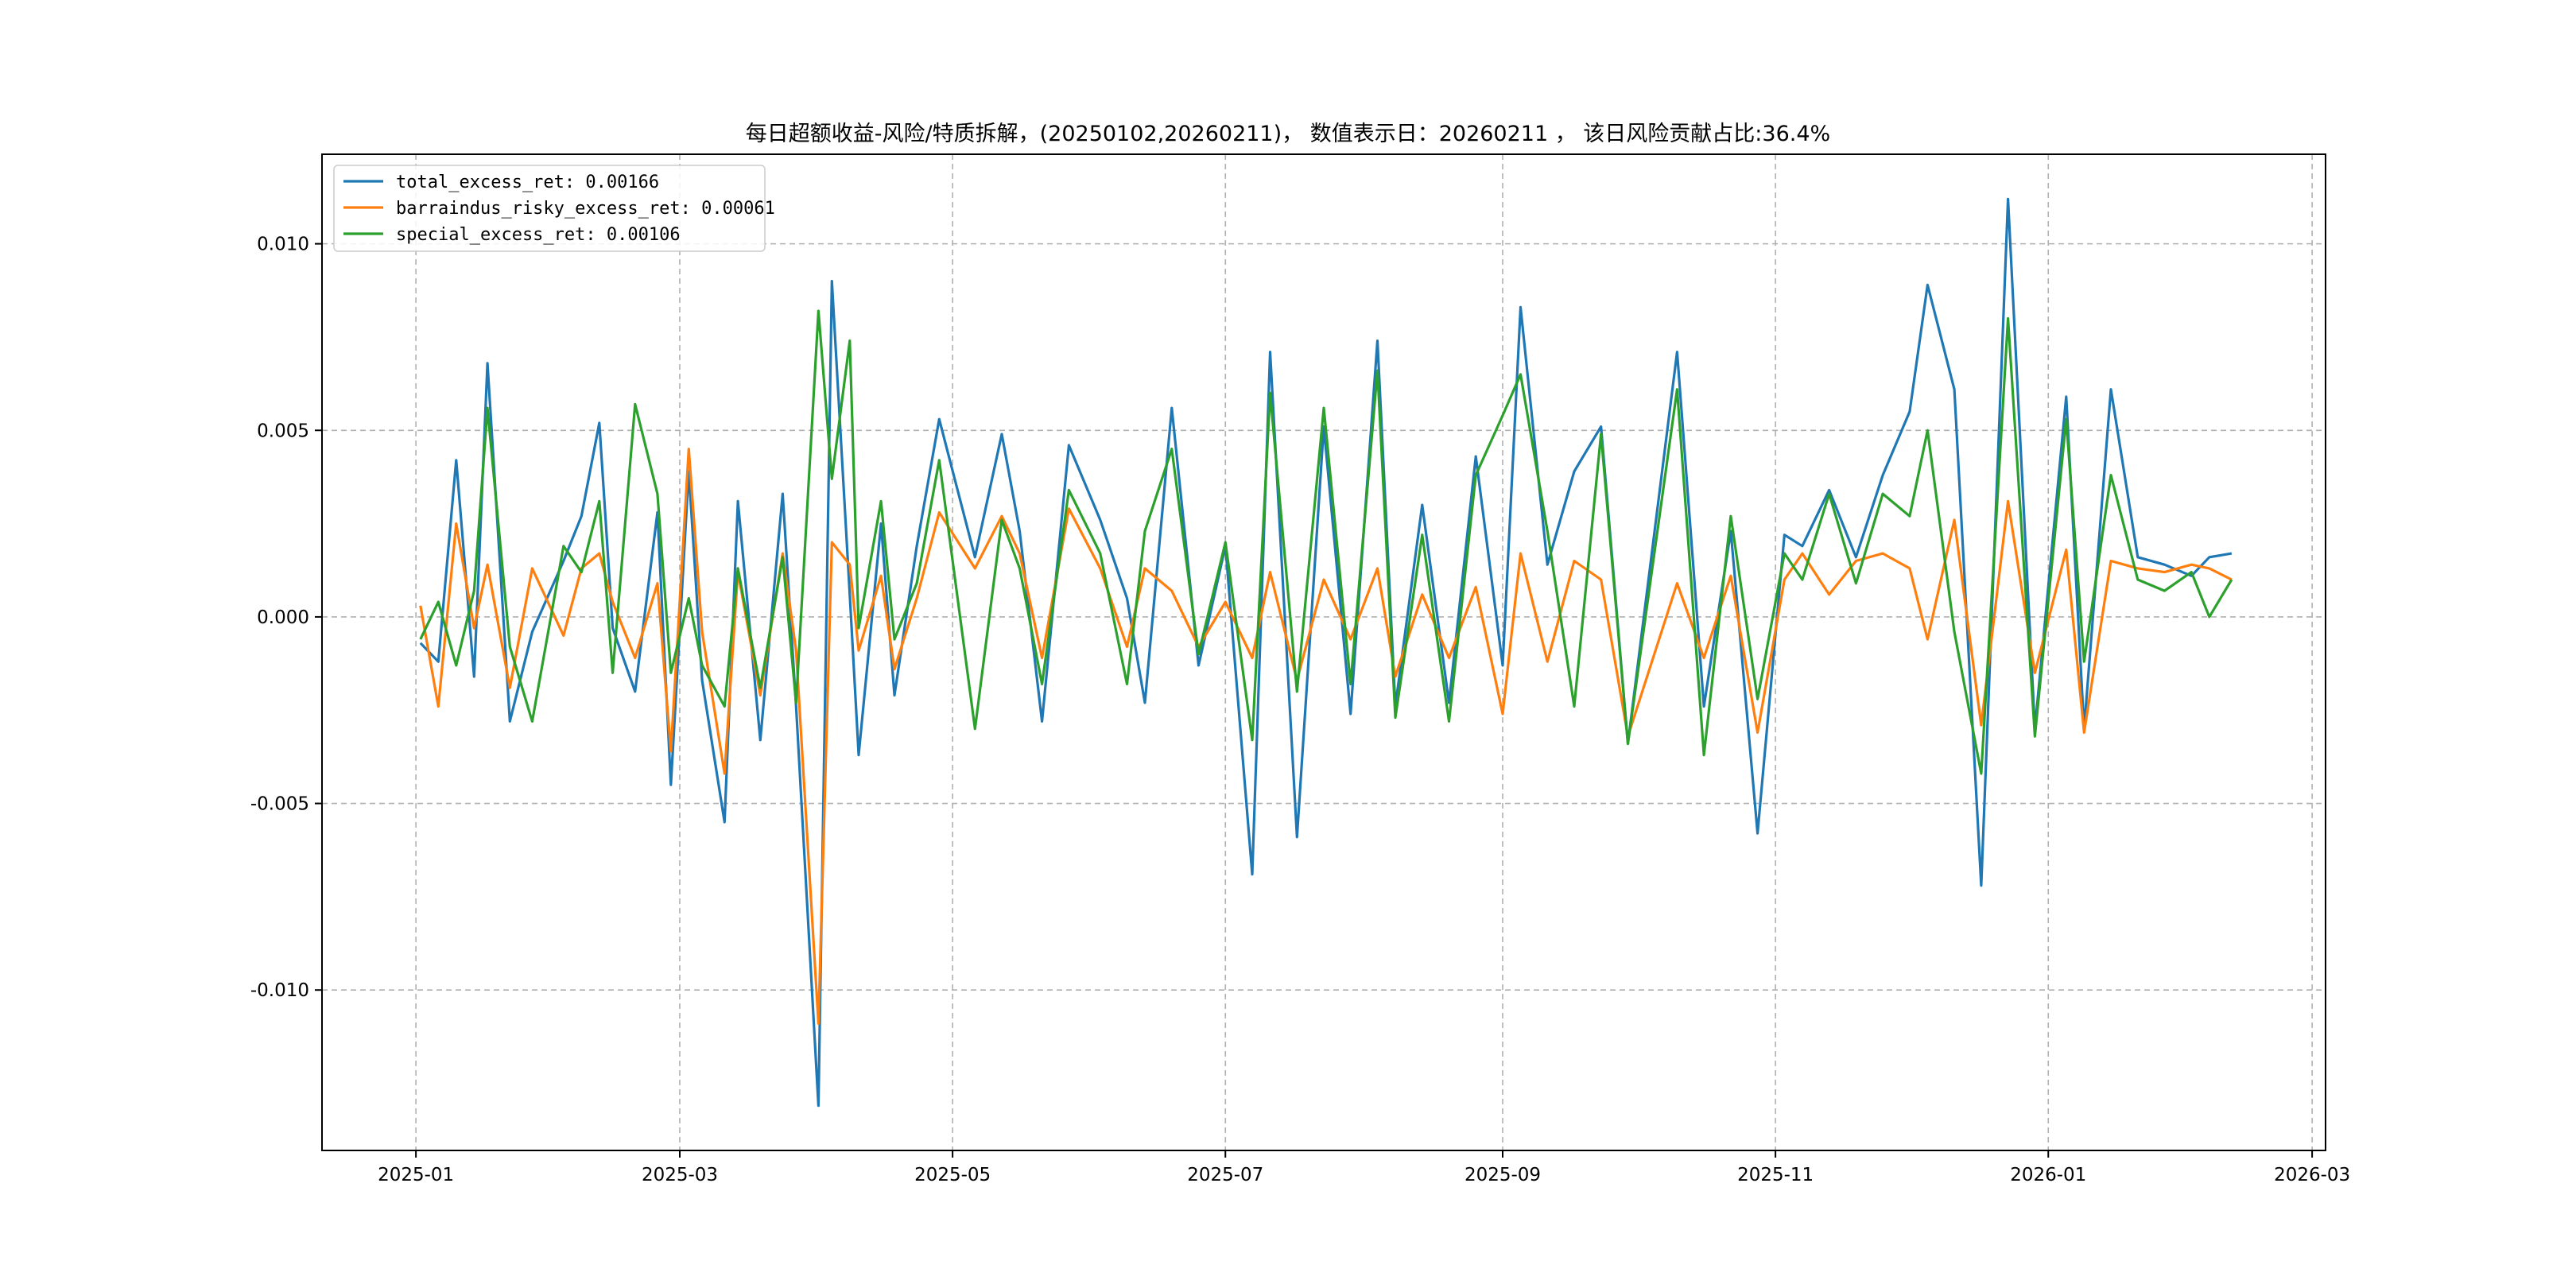 Image resolution: width=2576 pixels, height=1288 pixels. What do you see at coordinates (416, 1175) in the screenshot?
I see `x-tick-label: 2025-01` at bounding box center [416, 1175].